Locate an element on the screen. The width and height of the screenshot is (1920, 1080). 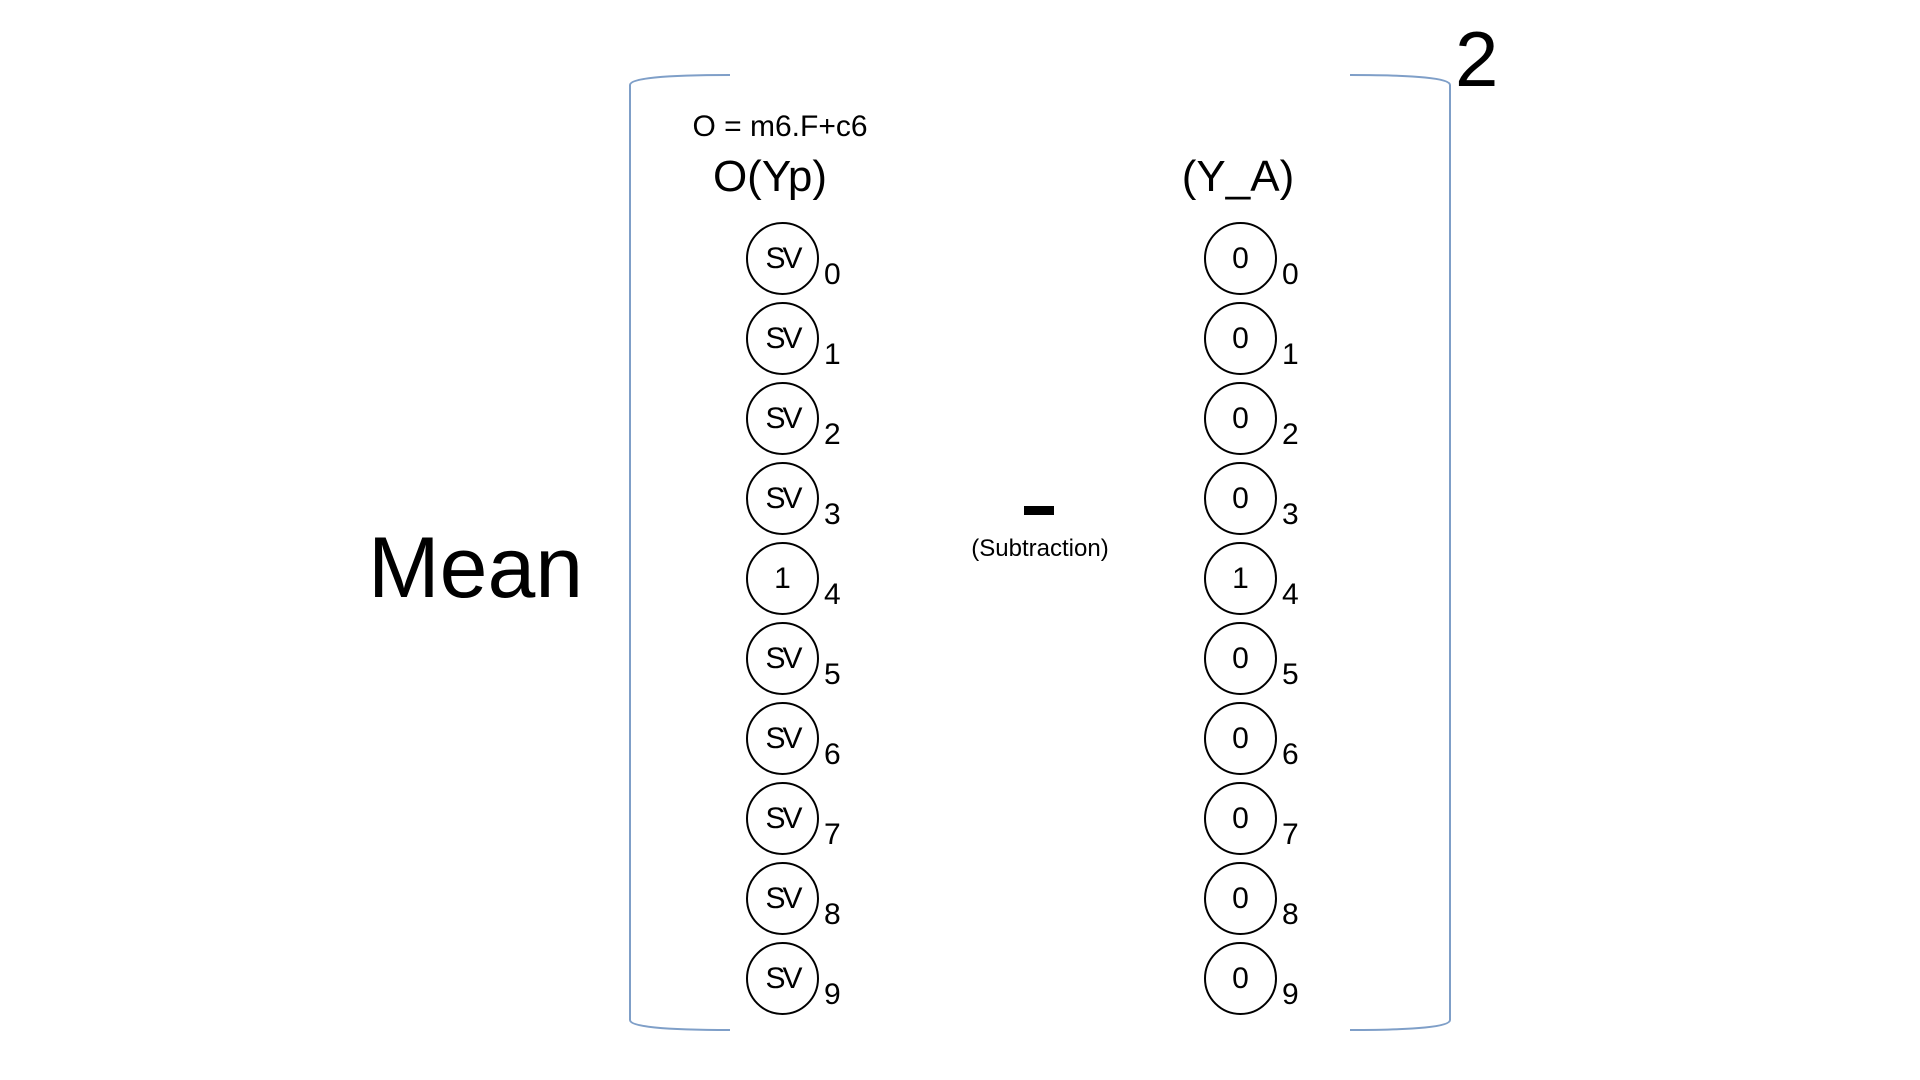
right-vector-node-value: 1 is located at coordinates (1240, 578).